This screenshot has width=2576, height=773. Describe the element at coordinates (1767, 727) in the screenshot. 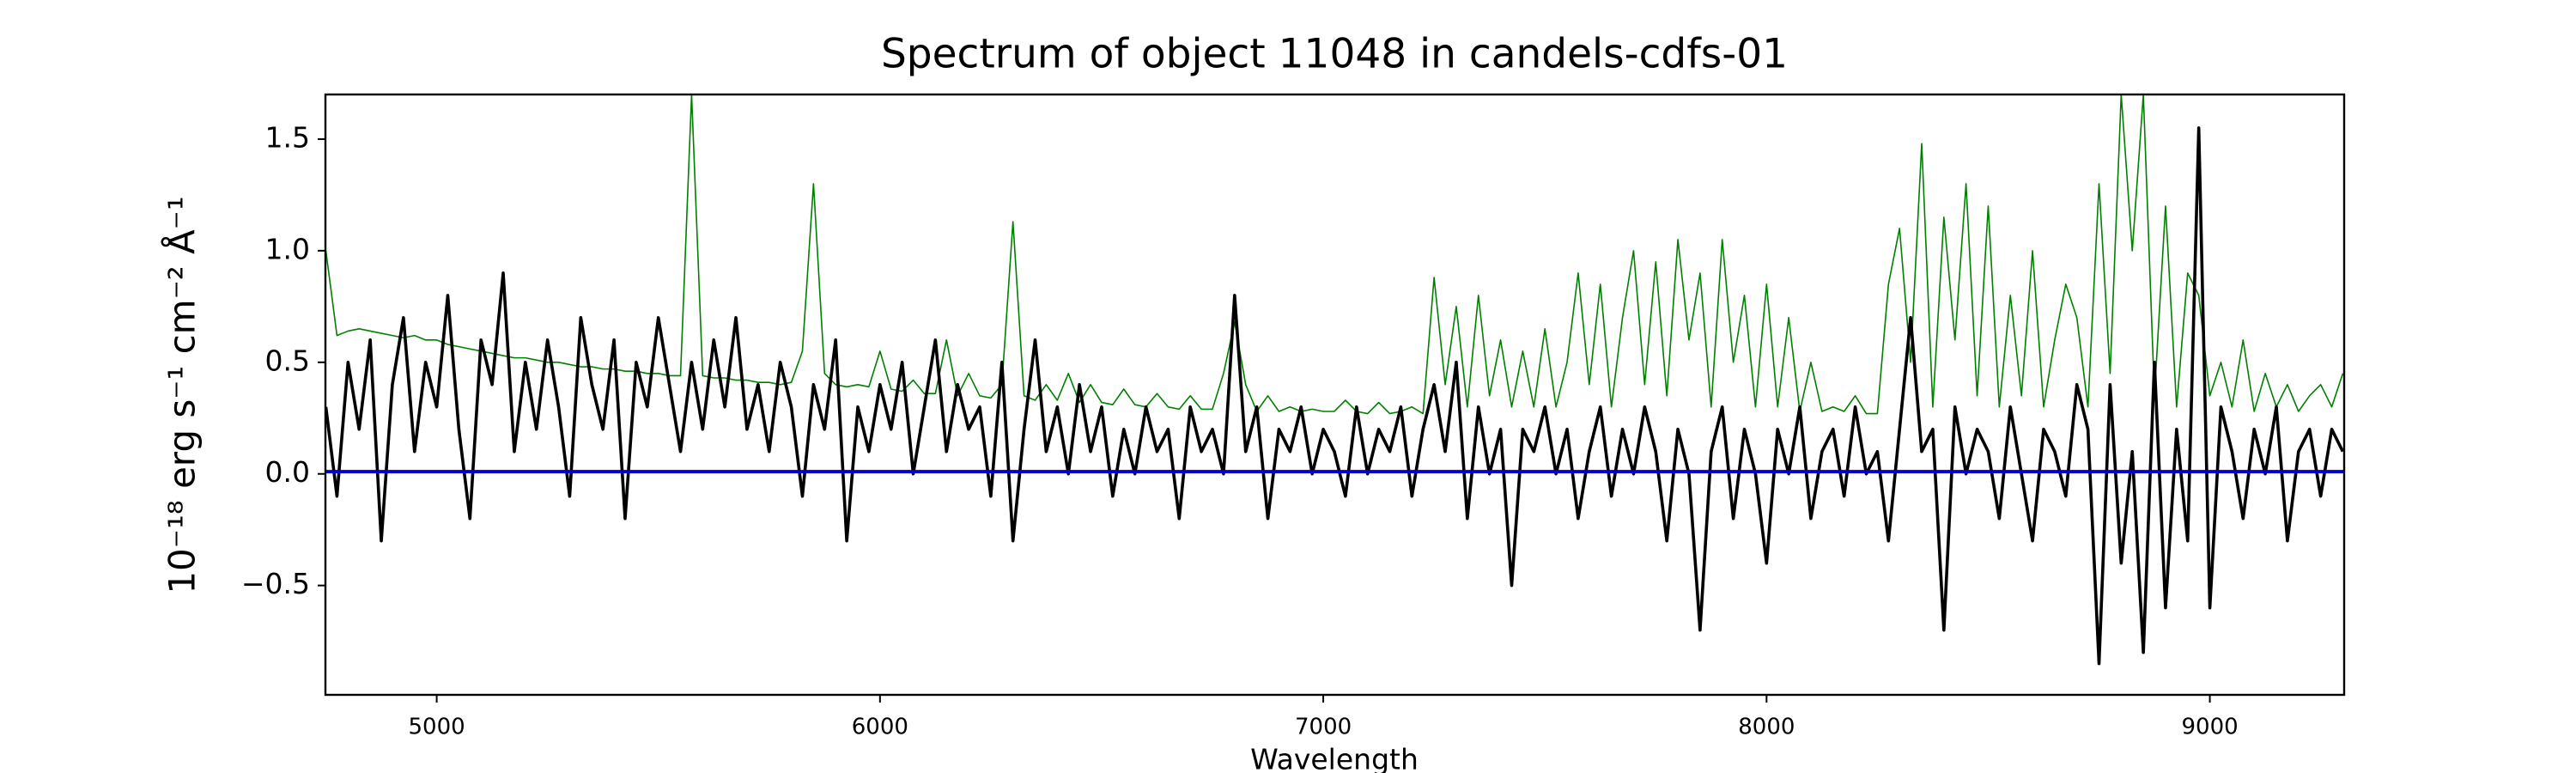

I see `x-tick-label: 8000` at that location.